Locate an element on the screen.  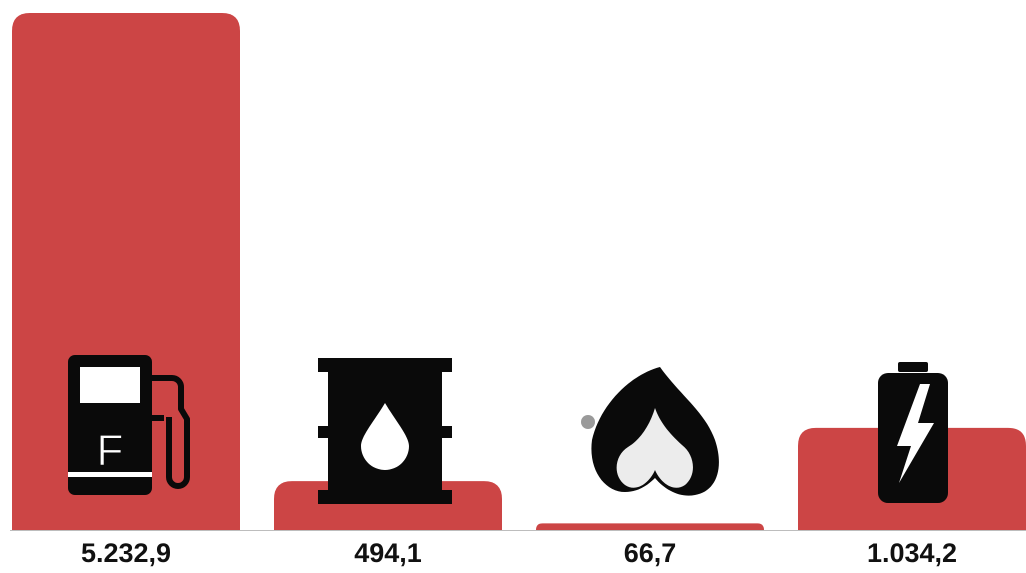
gas-accent-dot is located at coordinates (588, 422).